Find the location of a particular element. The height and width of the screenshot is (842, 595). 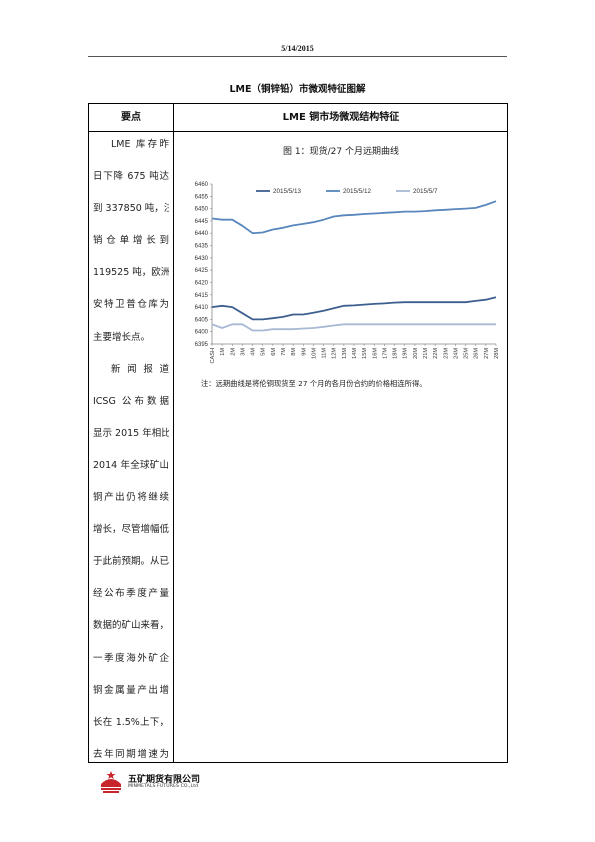

text-line: 新闻报道 is located at coordinates (140, 369).